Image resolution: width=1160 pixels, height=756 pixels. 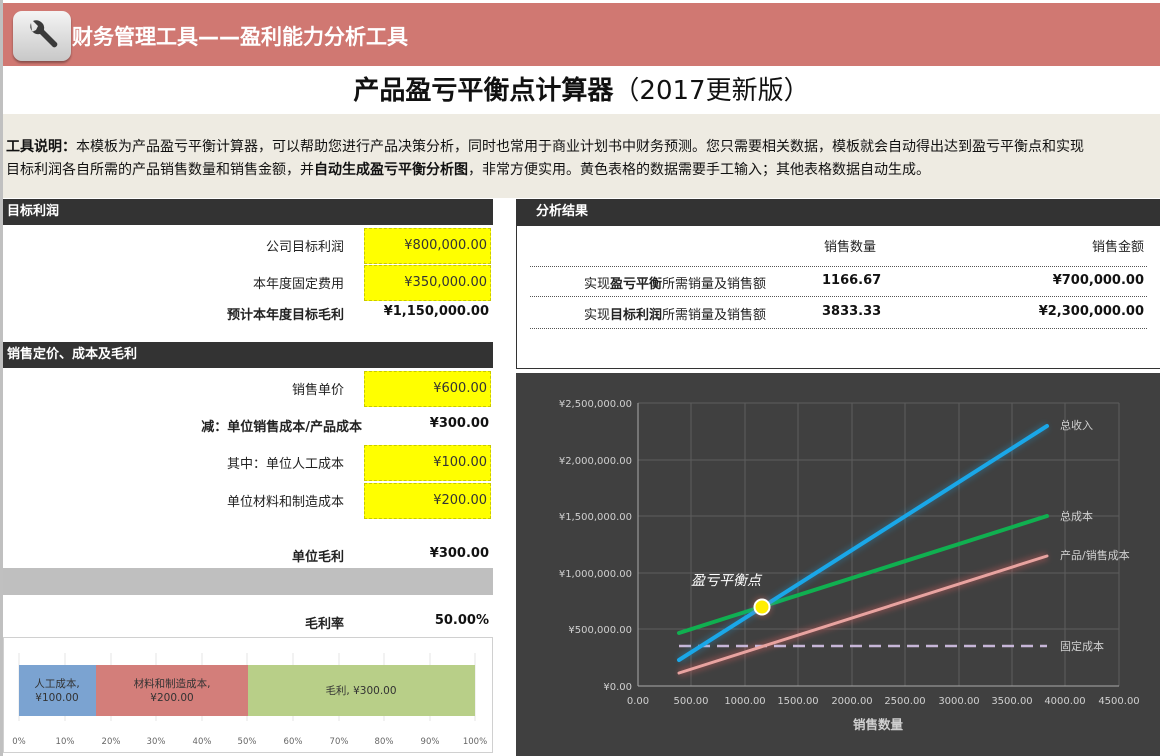 What do you see at coordinates (160, 170) in the screenshot?
I see `description-line2a: 目标利润各自所需的产品销售数量和销售金额，并` at bounding box center [160, 170].